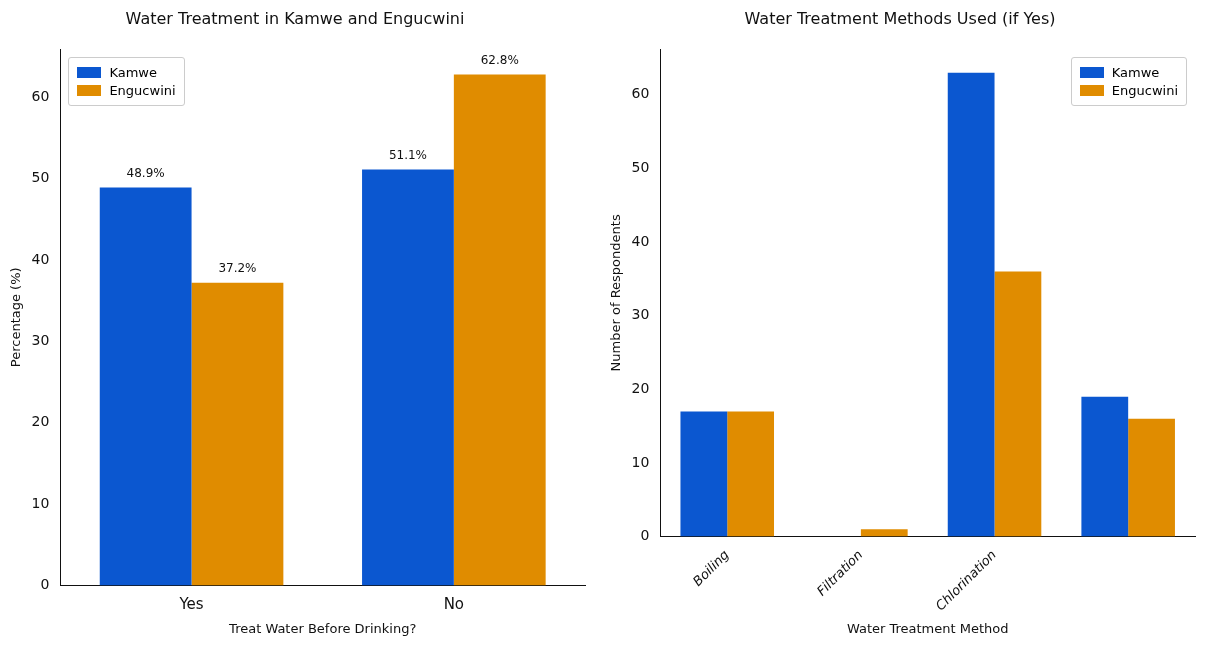 The image size is (1210, 646). Describe the element at coordinates (295, 18) in the screenshot. I see `chart-title: Water Treatment in Kamwe and Engucwini` at that location.